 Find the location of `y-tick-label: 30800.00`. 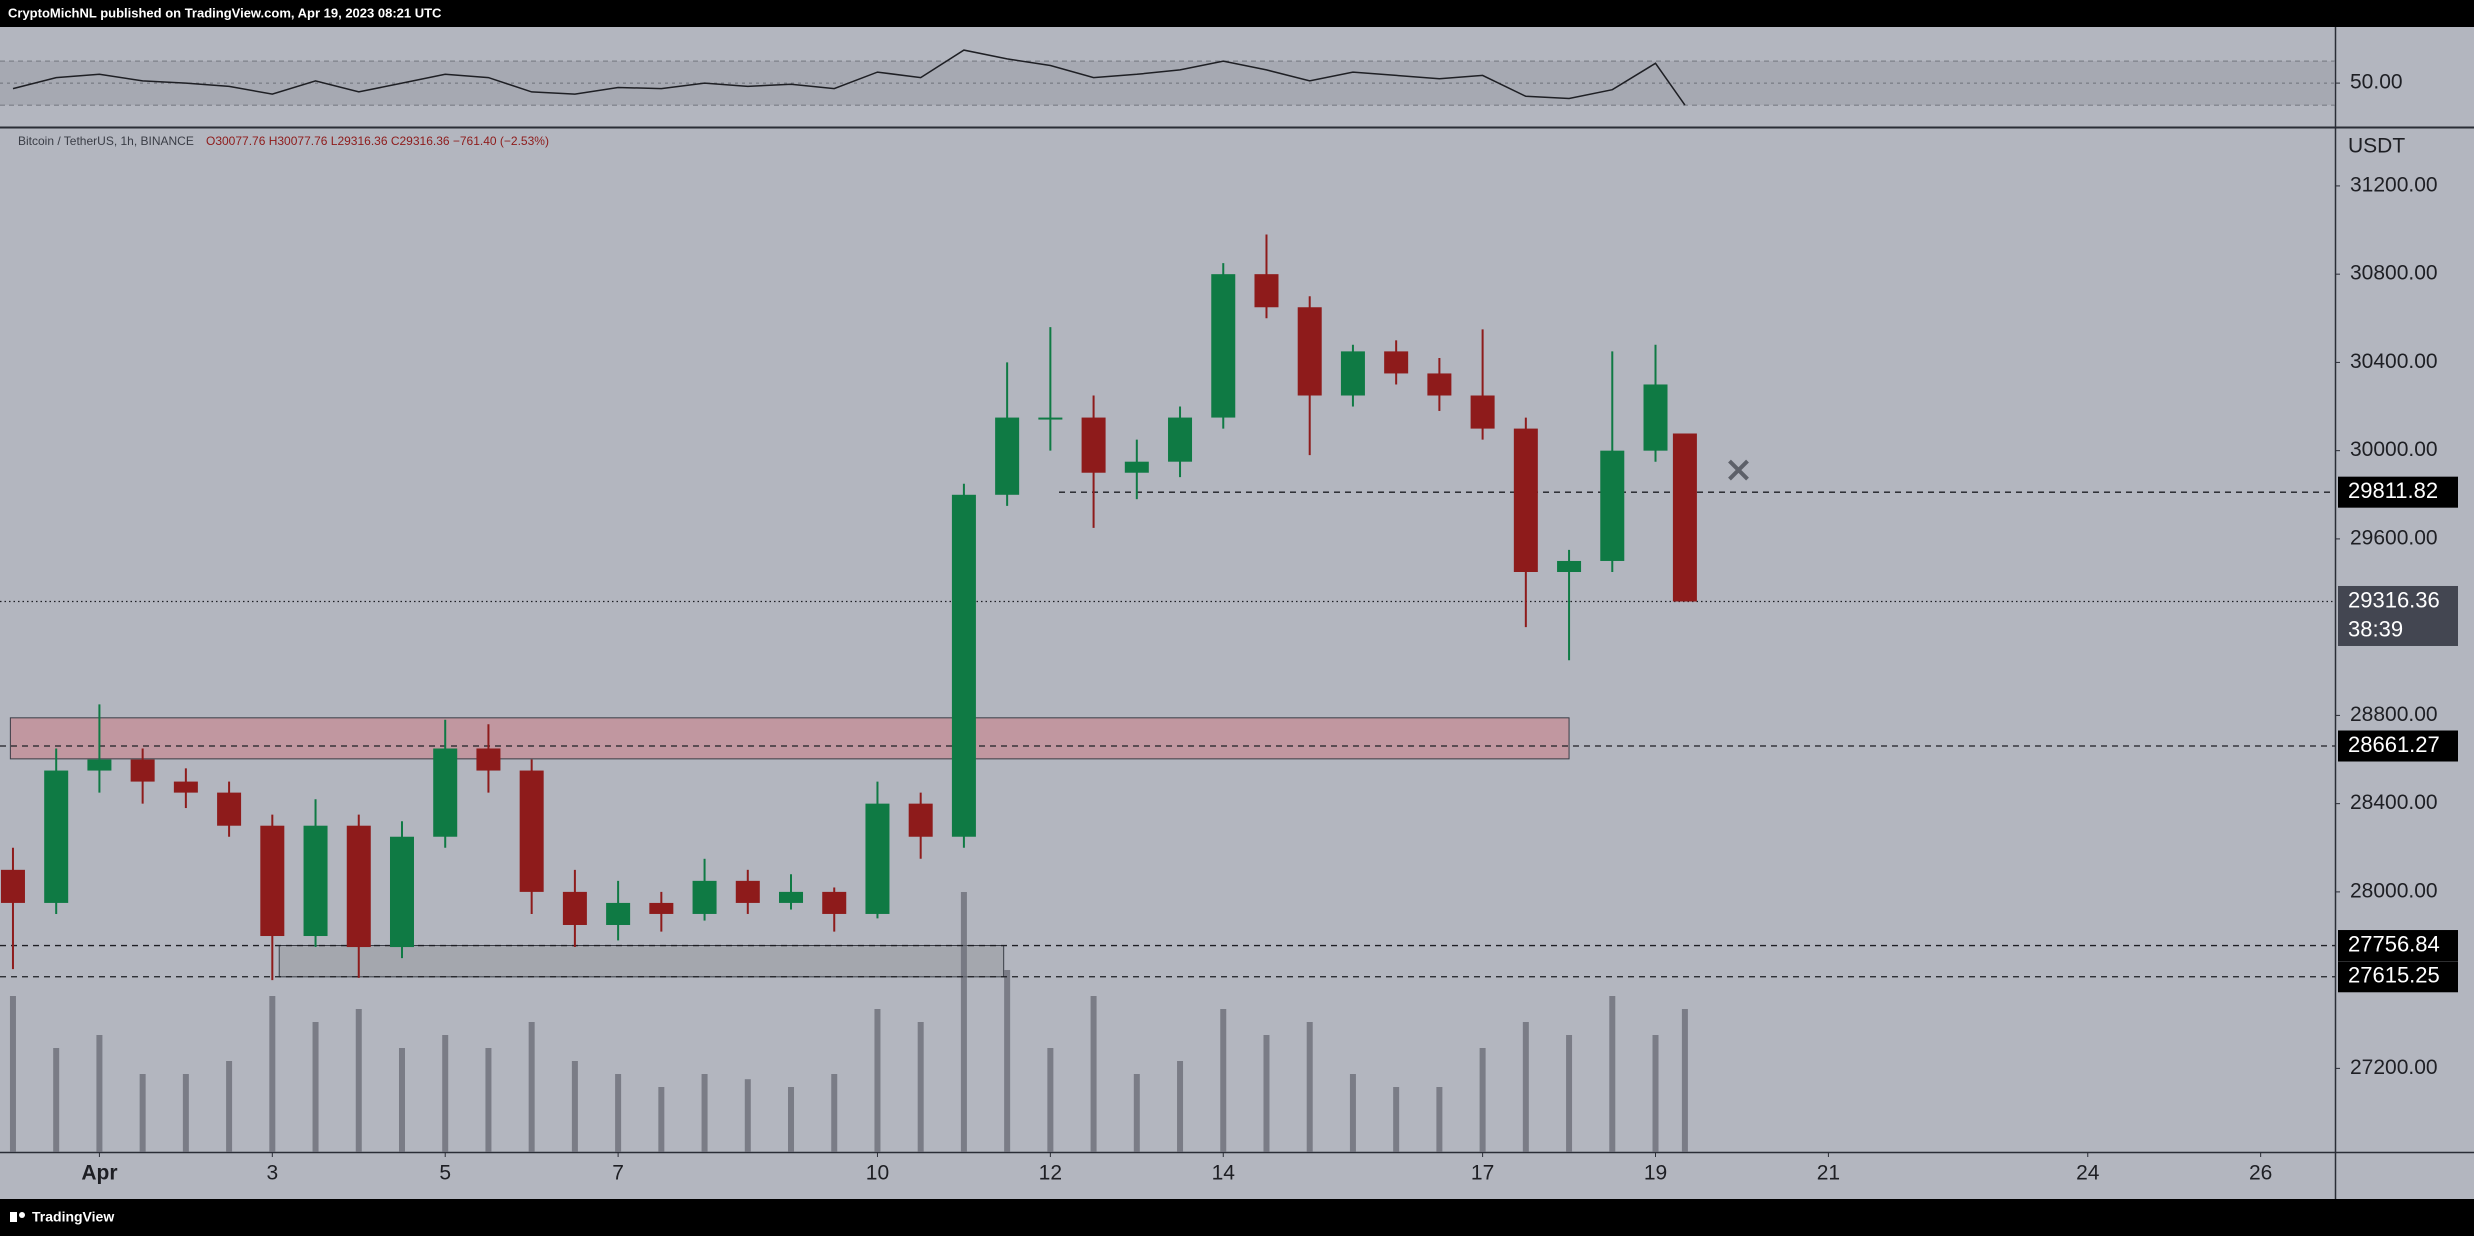

y-tick-label: 30800.00 is located at coordinates (2394, 273).